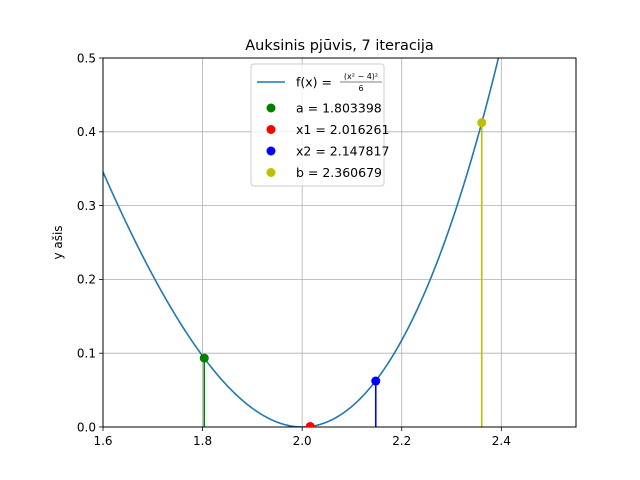 The height and width of the screenshot is (480, 640). What do you see at coordinates (361, 76) in the screenshot?
I see `legend-function-numerator: (x² − 4)²` at bounding box center [361, 76].